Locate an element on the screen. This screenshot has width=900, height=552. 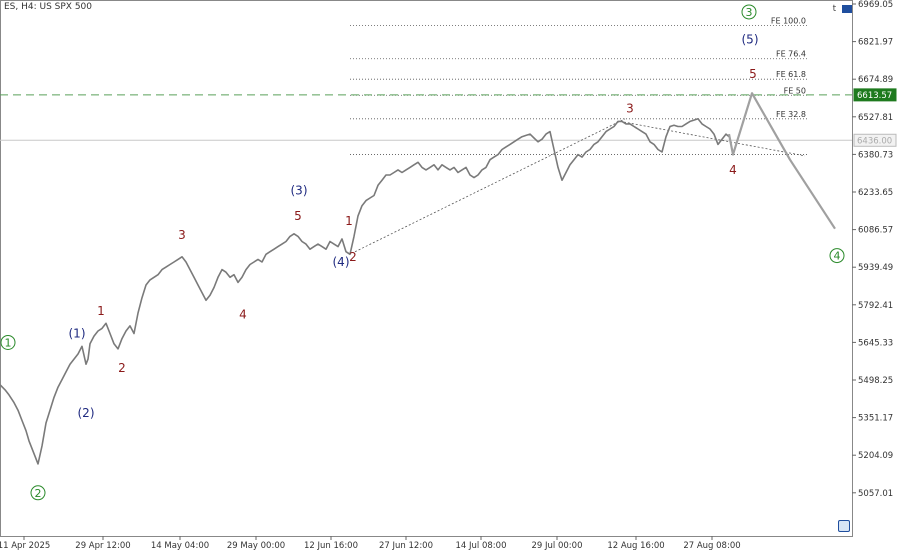
y-tick-label: 5498.25 is located at coordinates (875, 381).